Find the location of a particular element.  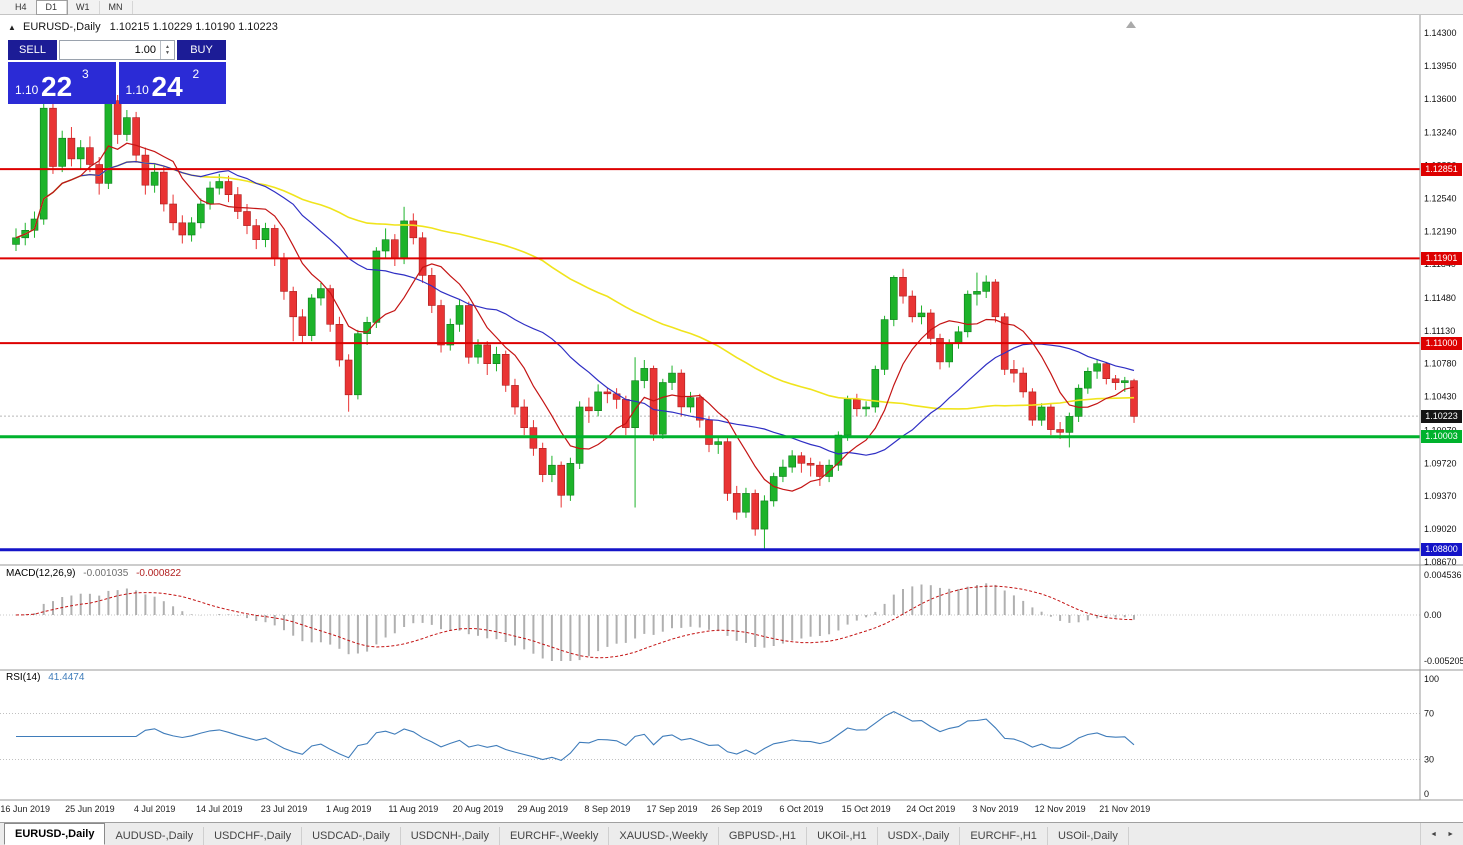

svg-text: 12 Nov 2019 is located at coordinates (1060, 809).